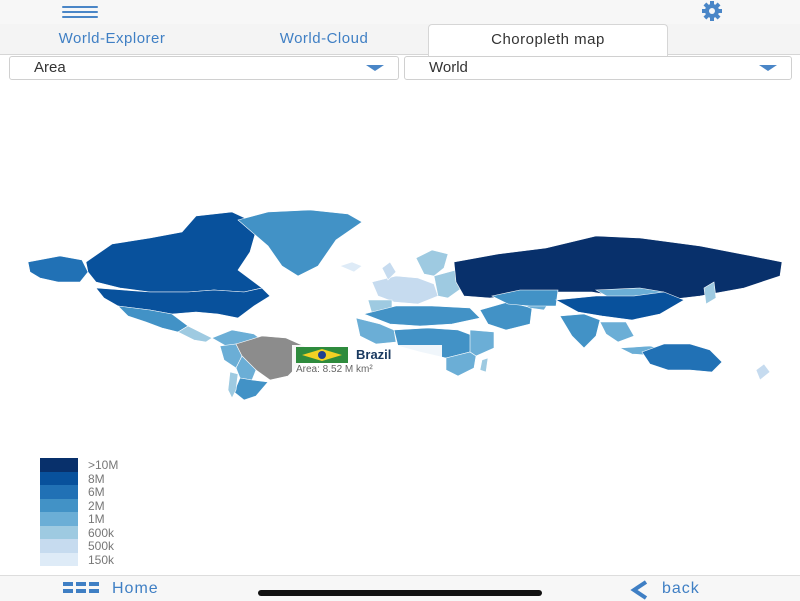 The image size is (800, 601). What do you see at coordinates (432, 263) in the screenshot?
I see `country-scandinavia` at bounding box center [432, 263].